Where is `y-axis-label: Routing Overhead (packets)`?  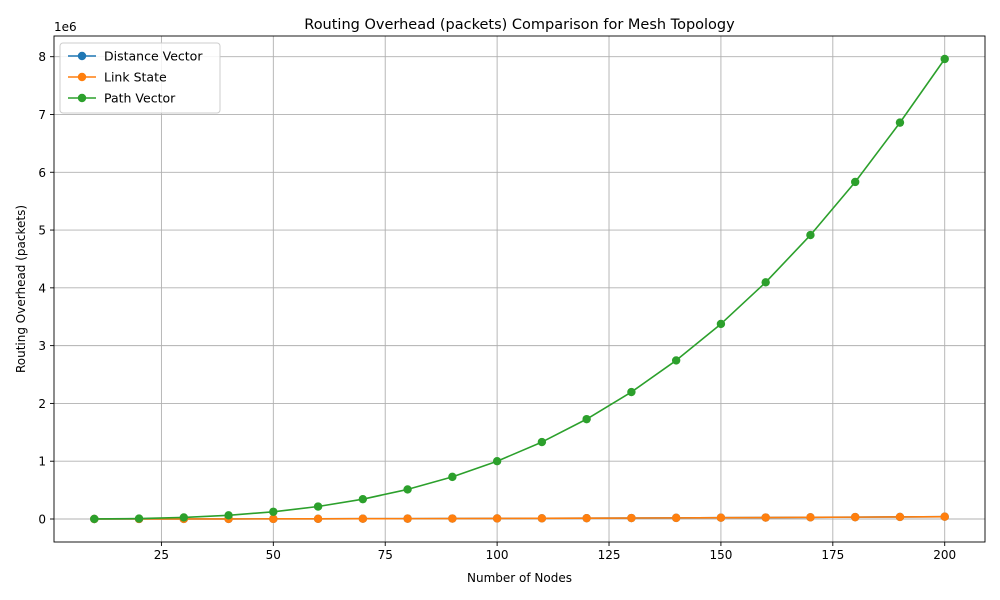 y-axis-label: Routing Overhead (packets) is located at coordinates (21, 289).